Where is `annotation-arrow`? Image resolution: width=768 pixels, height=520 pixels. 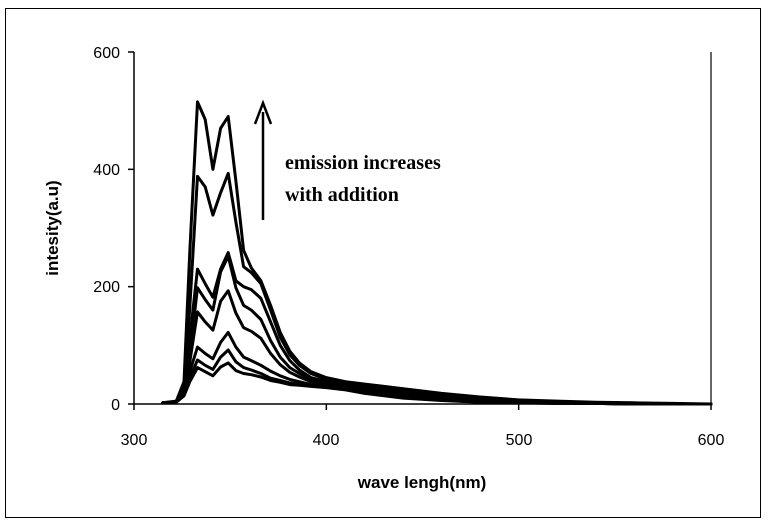 annotation-arrow is located at coordinates (263, 159).